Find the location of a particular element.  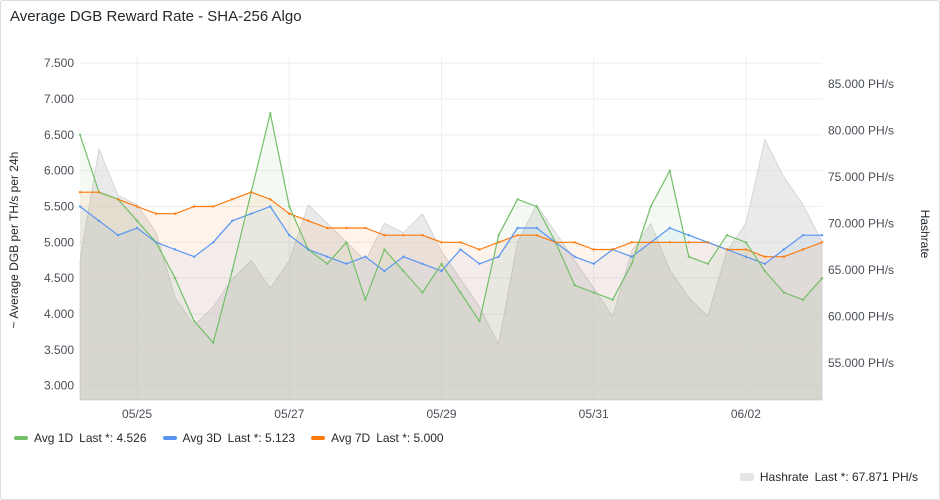

legend-label-avg-3d: Avg 3D is located at coordinates (202, 438).